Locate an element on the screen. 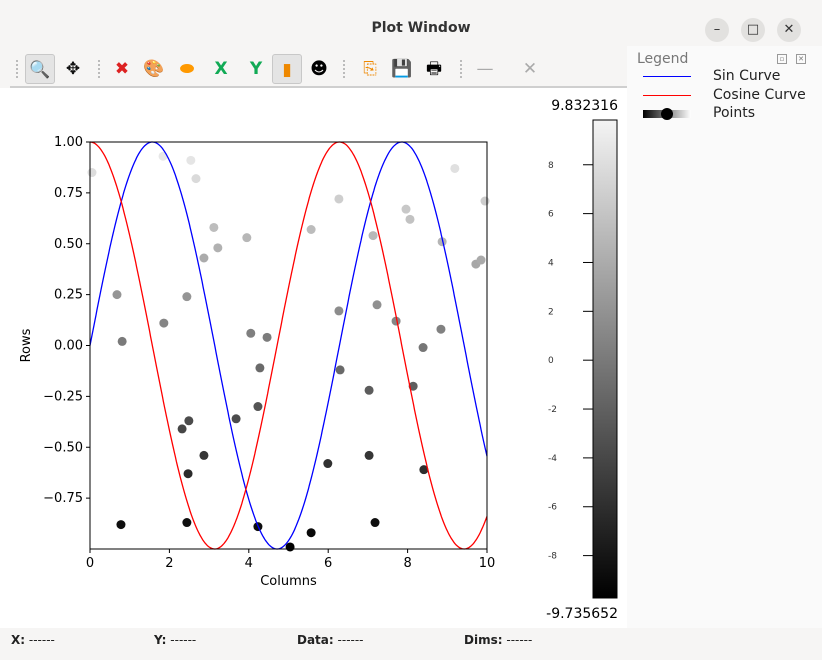 The height and width of the screenshot is (660, 822). colorbar-button: ▮ is located at coordinates (287, 69).